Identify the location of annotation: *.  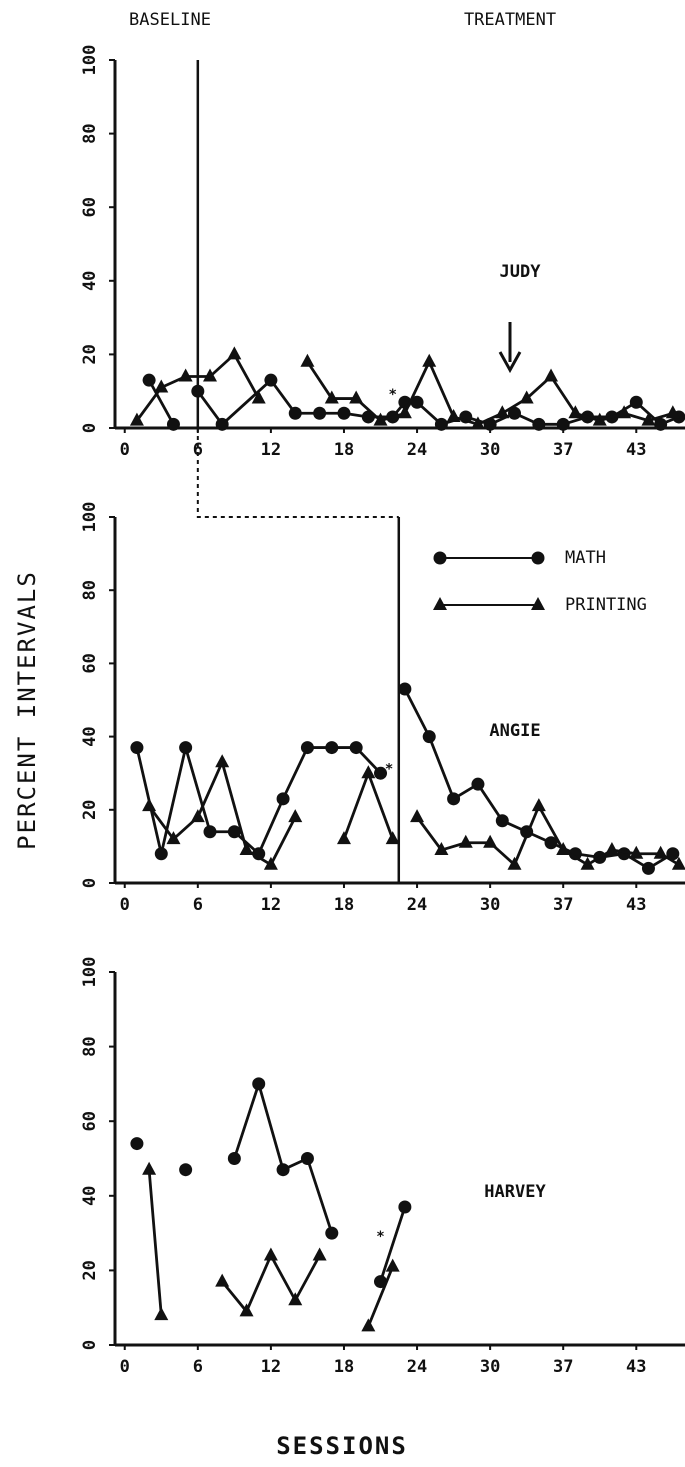
(392, 395).